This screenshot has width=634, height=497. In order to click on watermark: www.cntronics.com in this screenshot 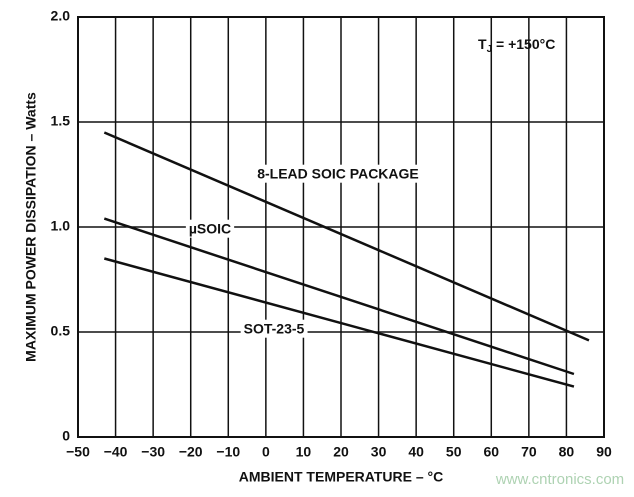, I will do `click(559, 479)`.